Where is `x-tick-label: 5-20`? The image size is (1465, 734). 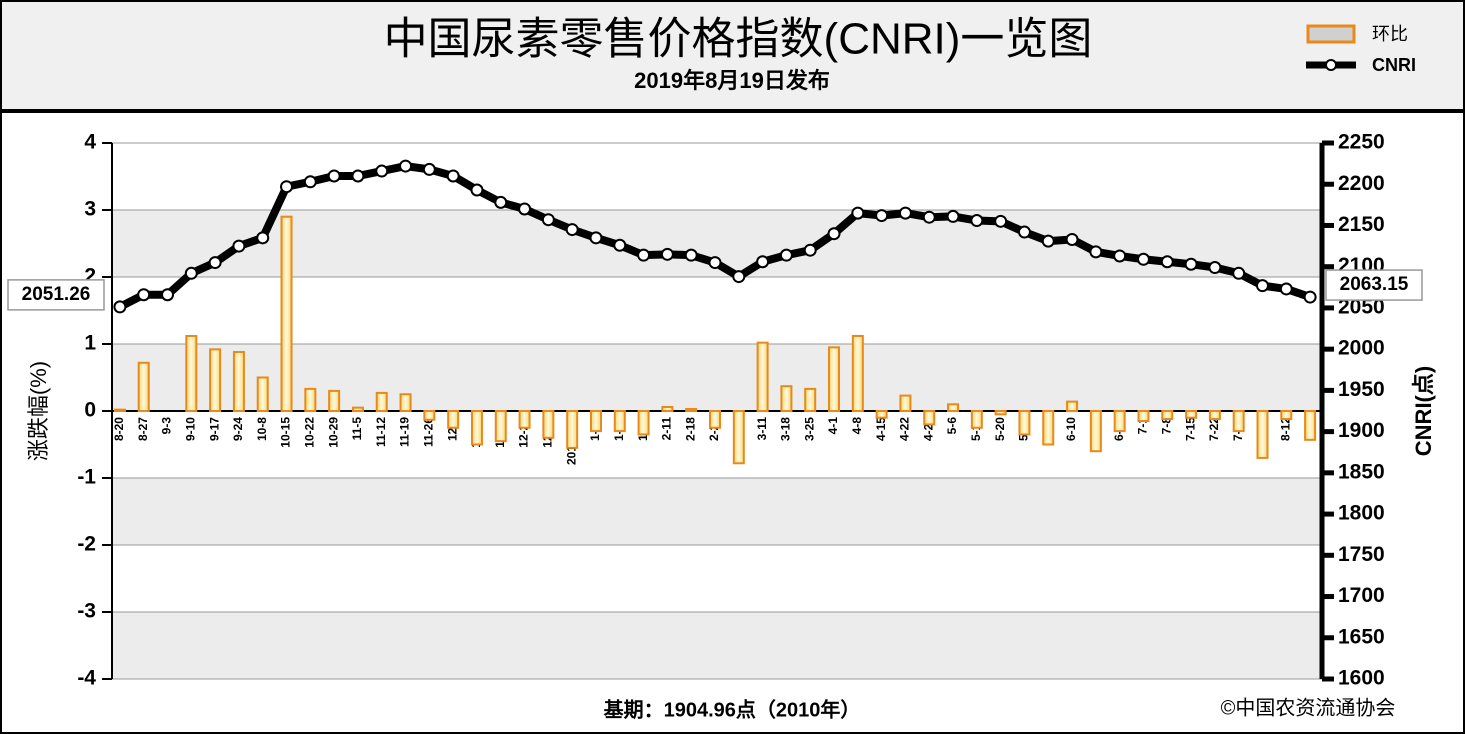 x-tick-label: 5-20 is located at coordinates (1000, 429).